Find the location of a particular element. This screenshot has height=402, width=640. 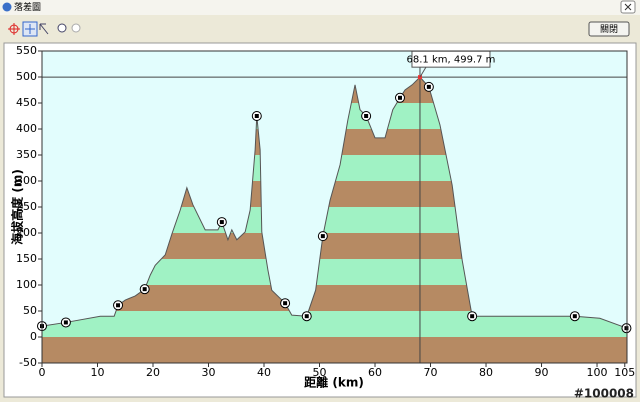

x-tick-label: 40 is located at coordinates (264, 372).